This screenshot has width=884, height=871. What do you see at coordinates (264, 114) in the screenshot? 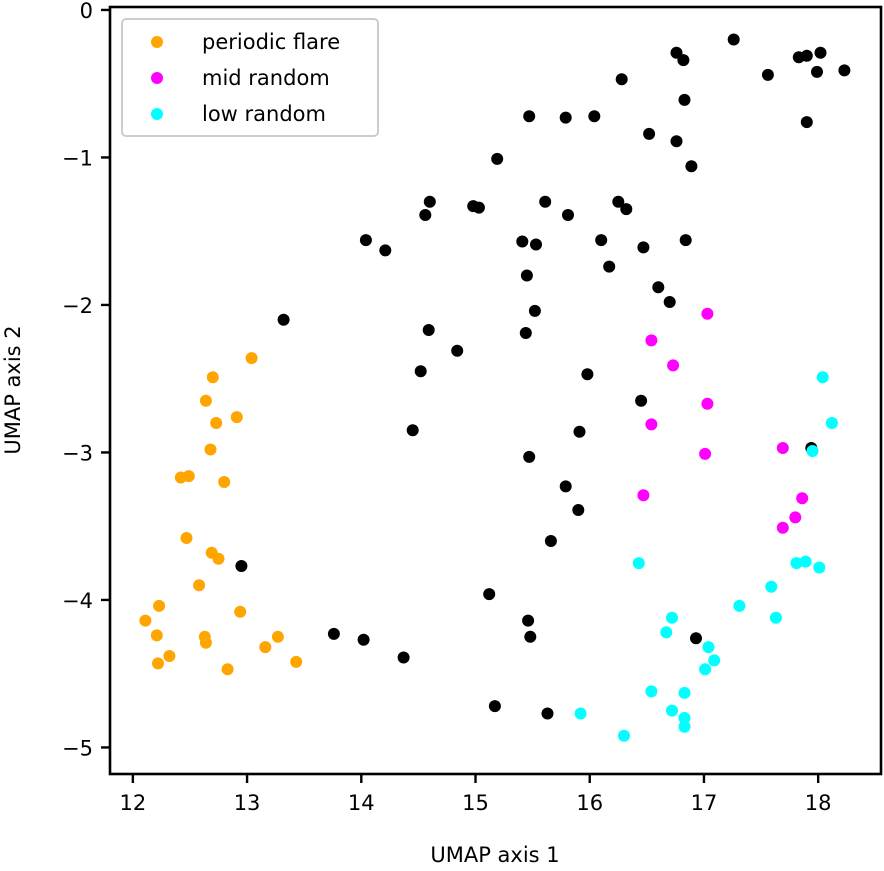
I see `legend-label: low random` at bounding box center [264, 114].